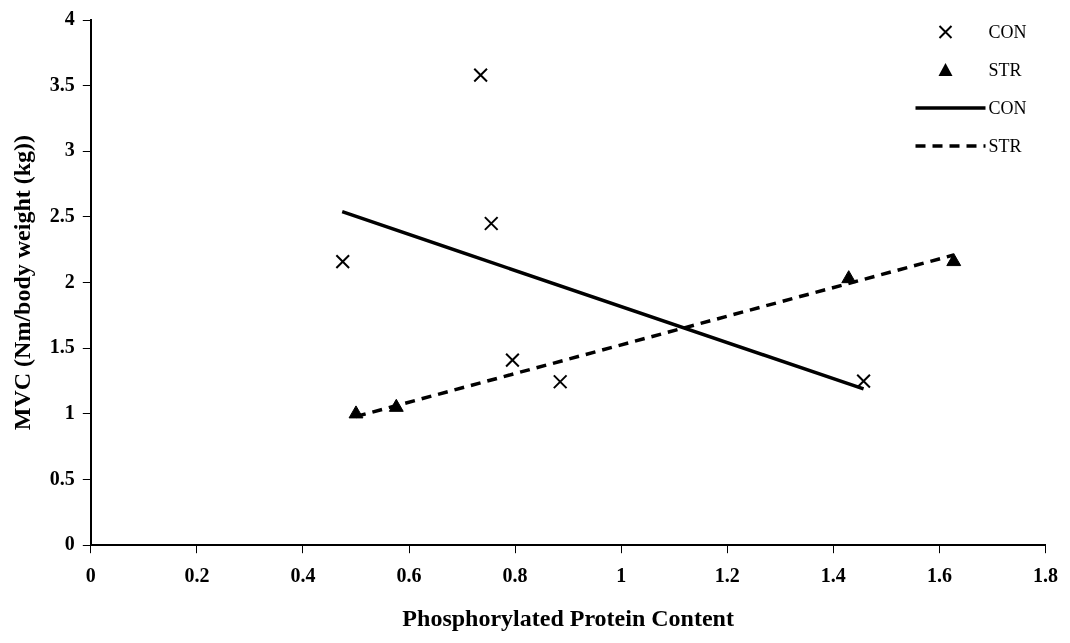 This screenshot has width=1070, height=643. Describe the element at coordinates (303, 575) in the screenshot. I see `x-tick-label: 0.4` at that location.